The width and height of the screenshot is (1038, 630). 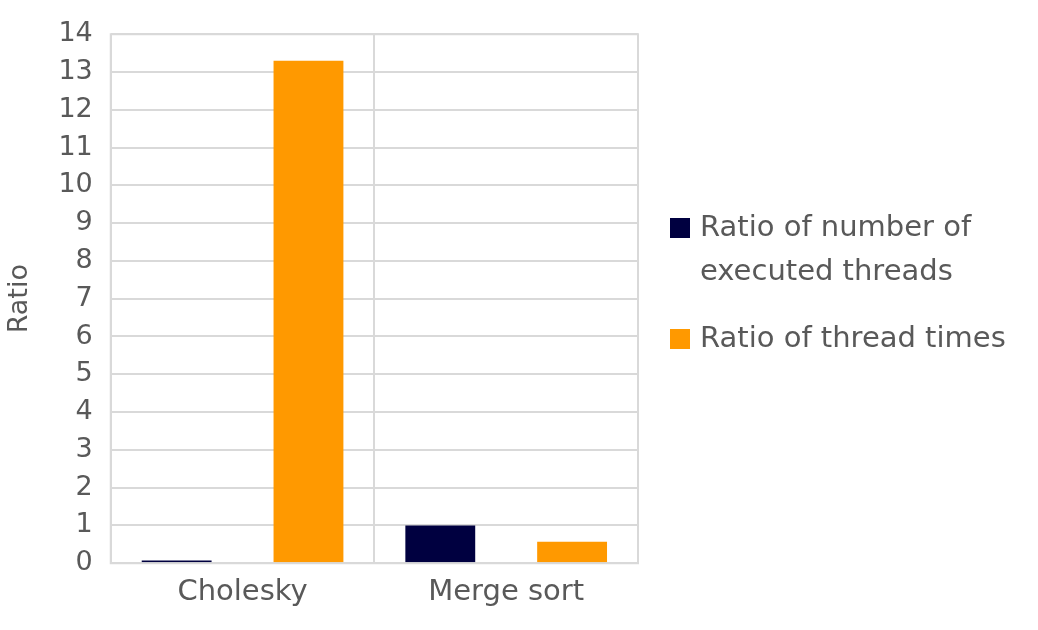 What do you see at coordinates (84, 485) in the screenshot?
I see `y-tick-label: 2` at bounding box center [84, 485].